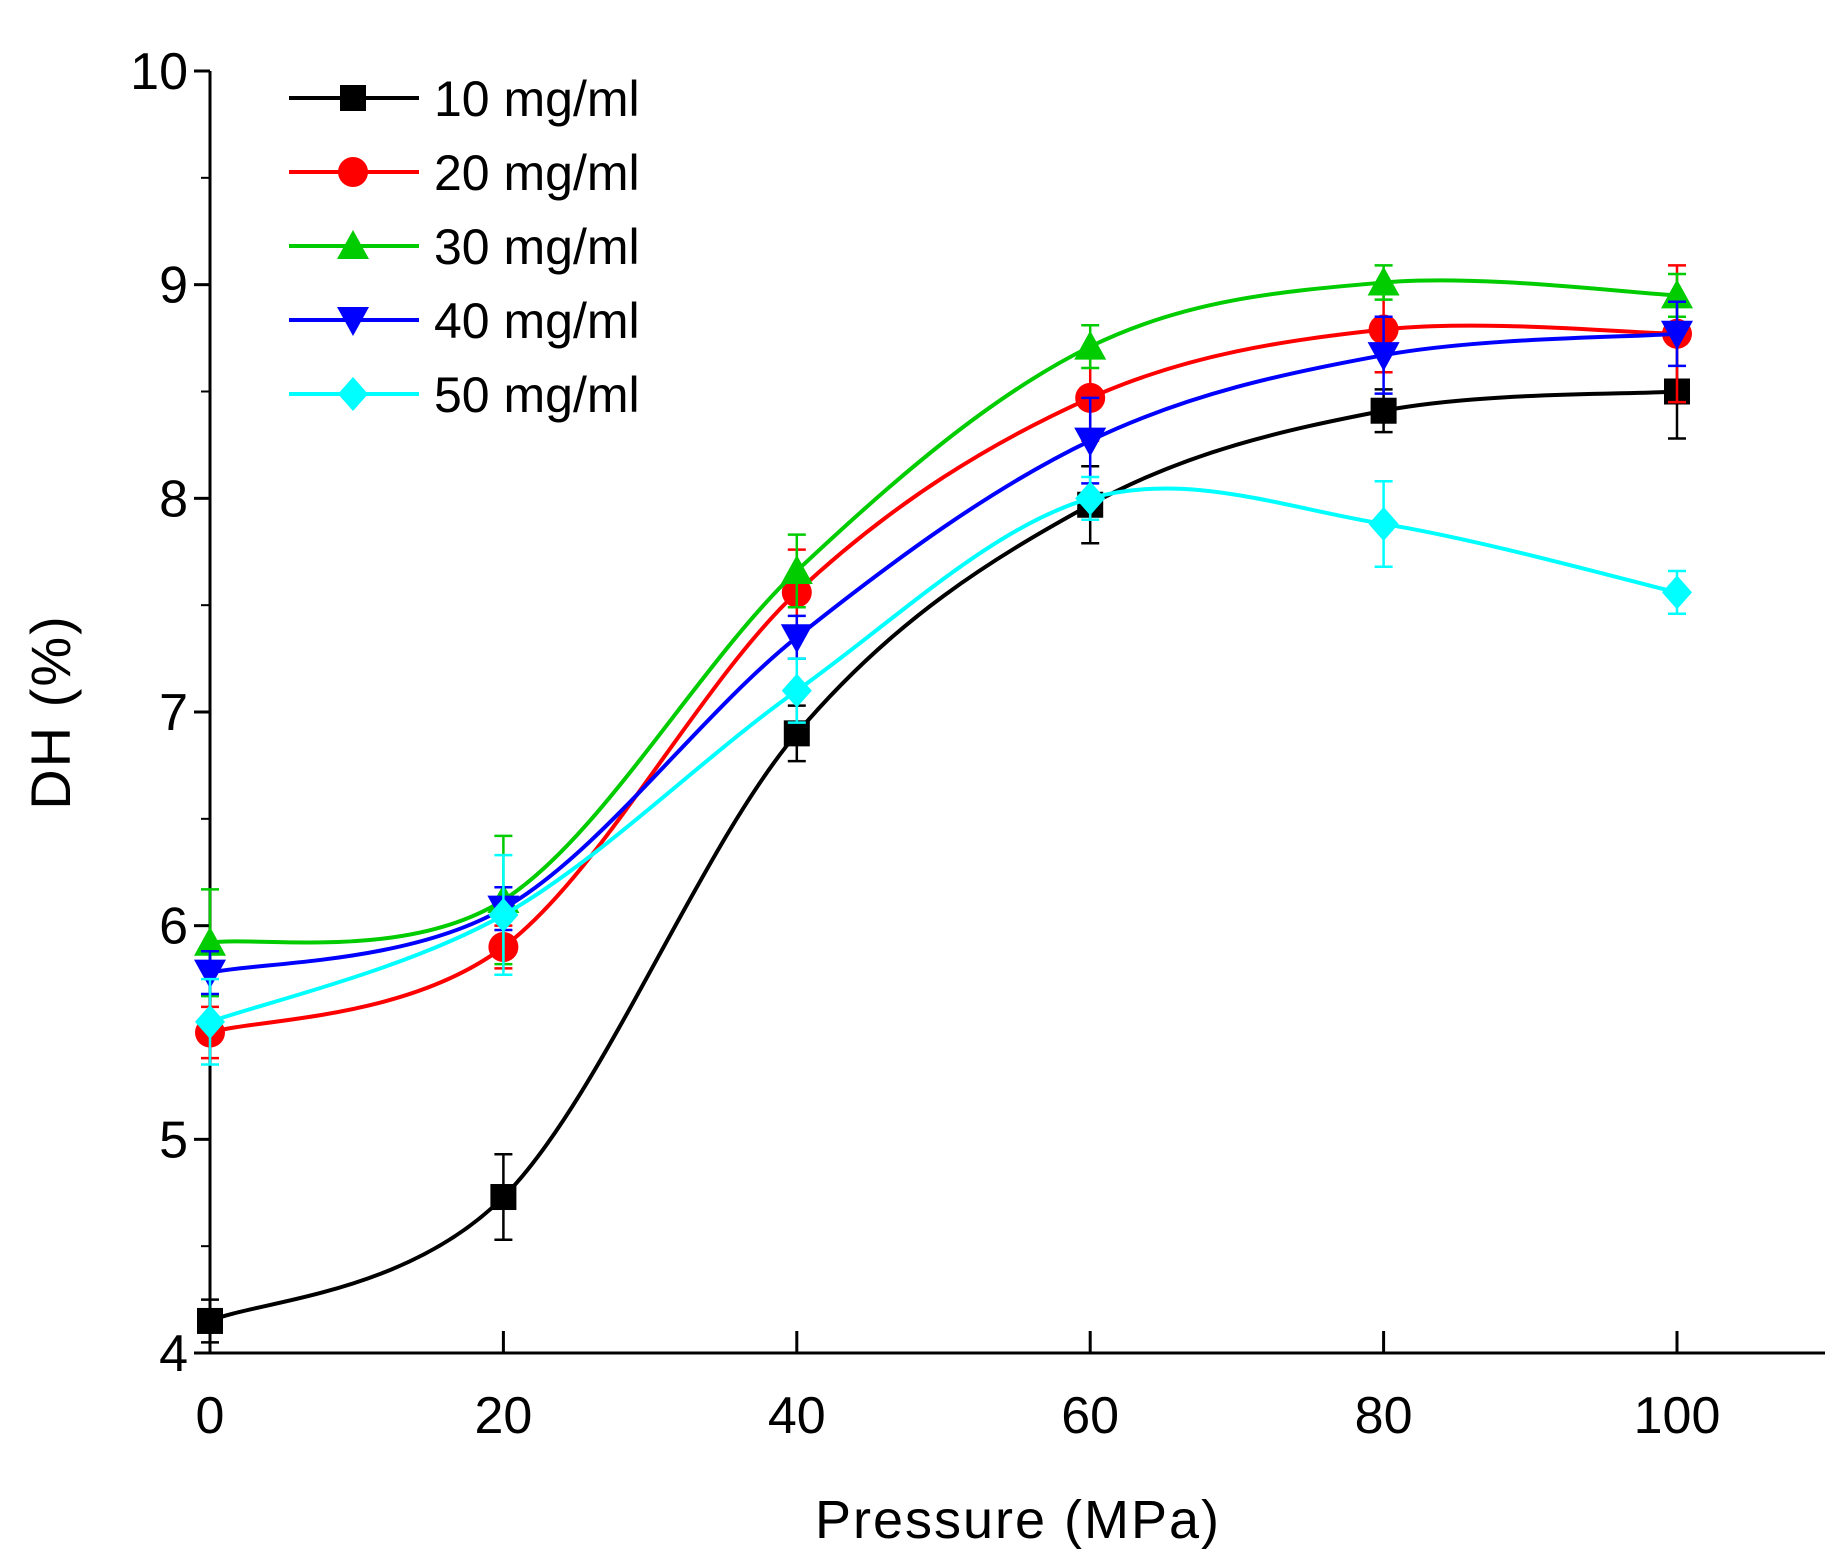 The width and height of the screenshot is (1839, 1563). I want to click on legend: 10 mg/ml 20 mg/ml 30 mg/ml 40 mg/ml 50 mg/ml, so click(464, 247).